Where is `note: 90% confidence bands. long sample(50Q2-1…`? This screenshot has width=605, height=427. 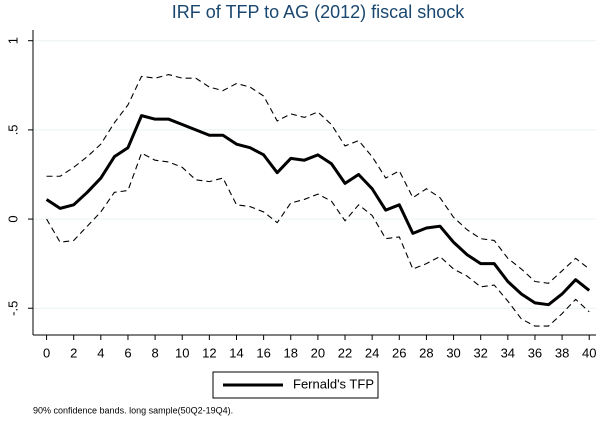 note: 90% confidence bands. long sample(50Q2-1… is located at coordinates (133, 410).